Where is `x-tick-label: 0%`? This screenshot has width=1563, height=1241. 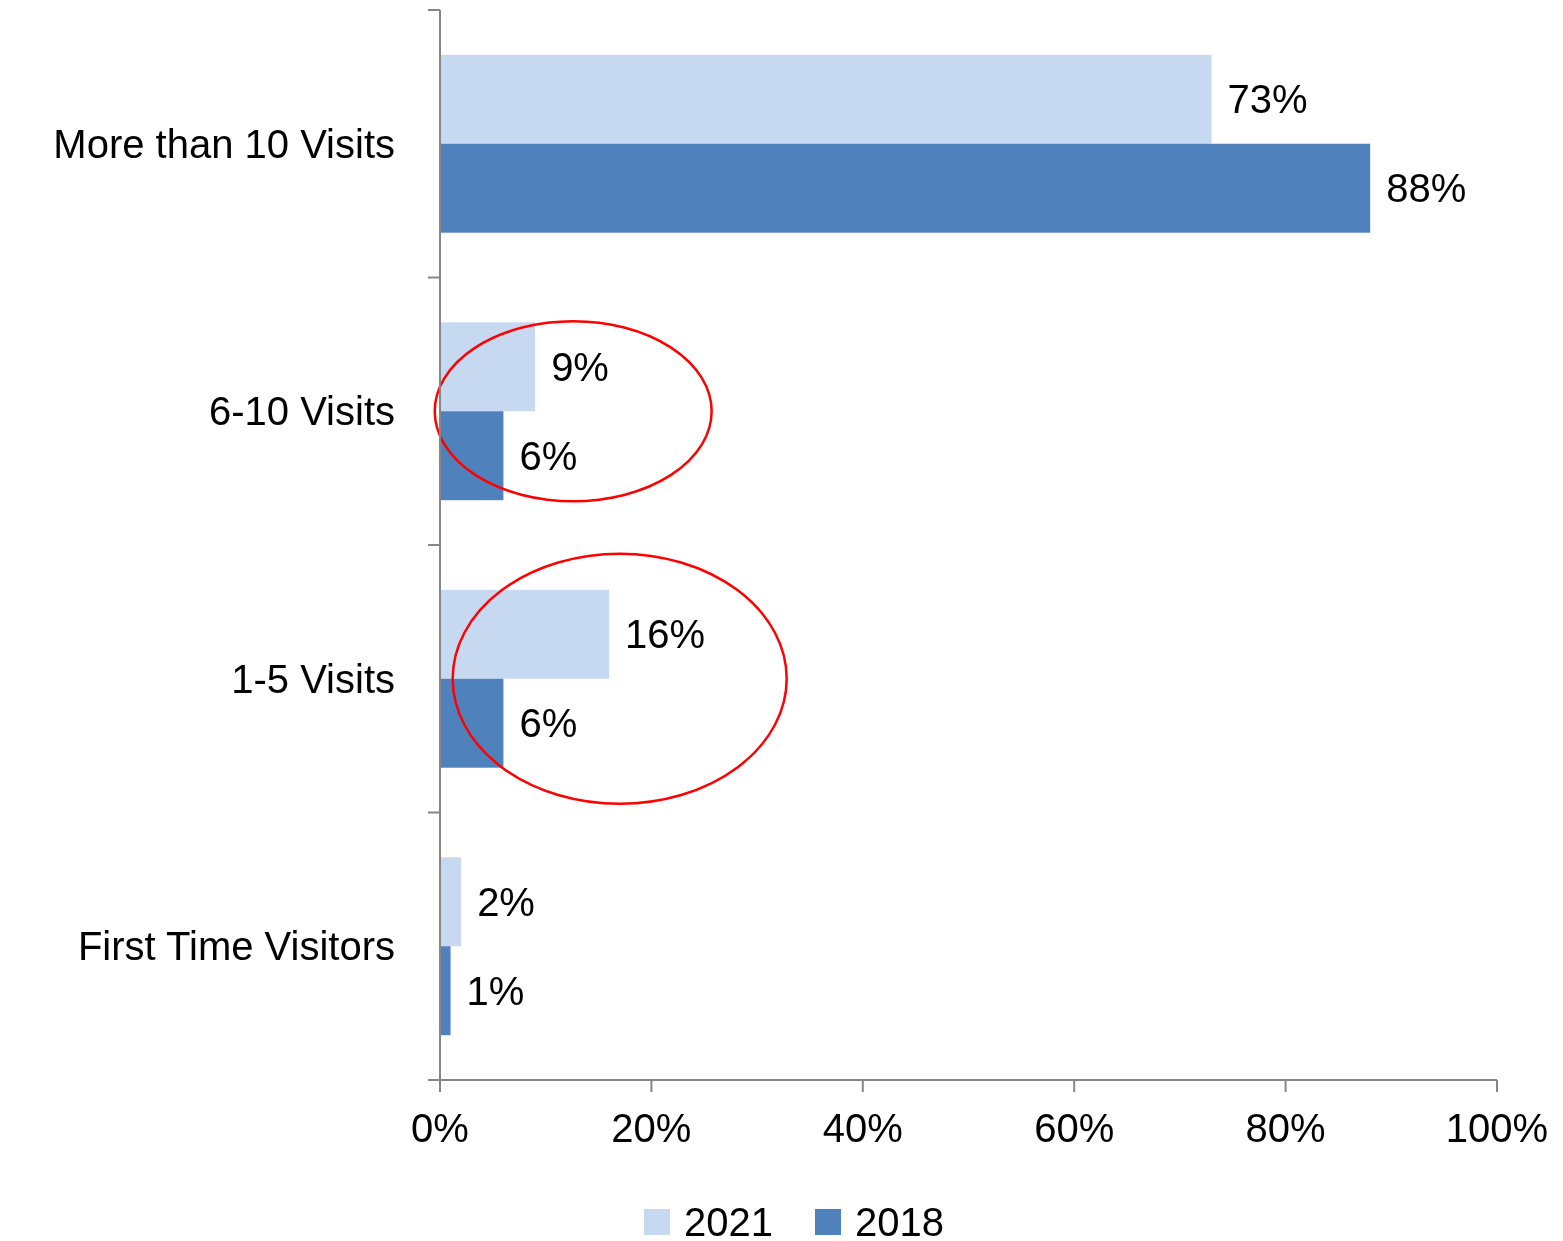 x-tick-label: 0% is located at coordinates (440, 1128).